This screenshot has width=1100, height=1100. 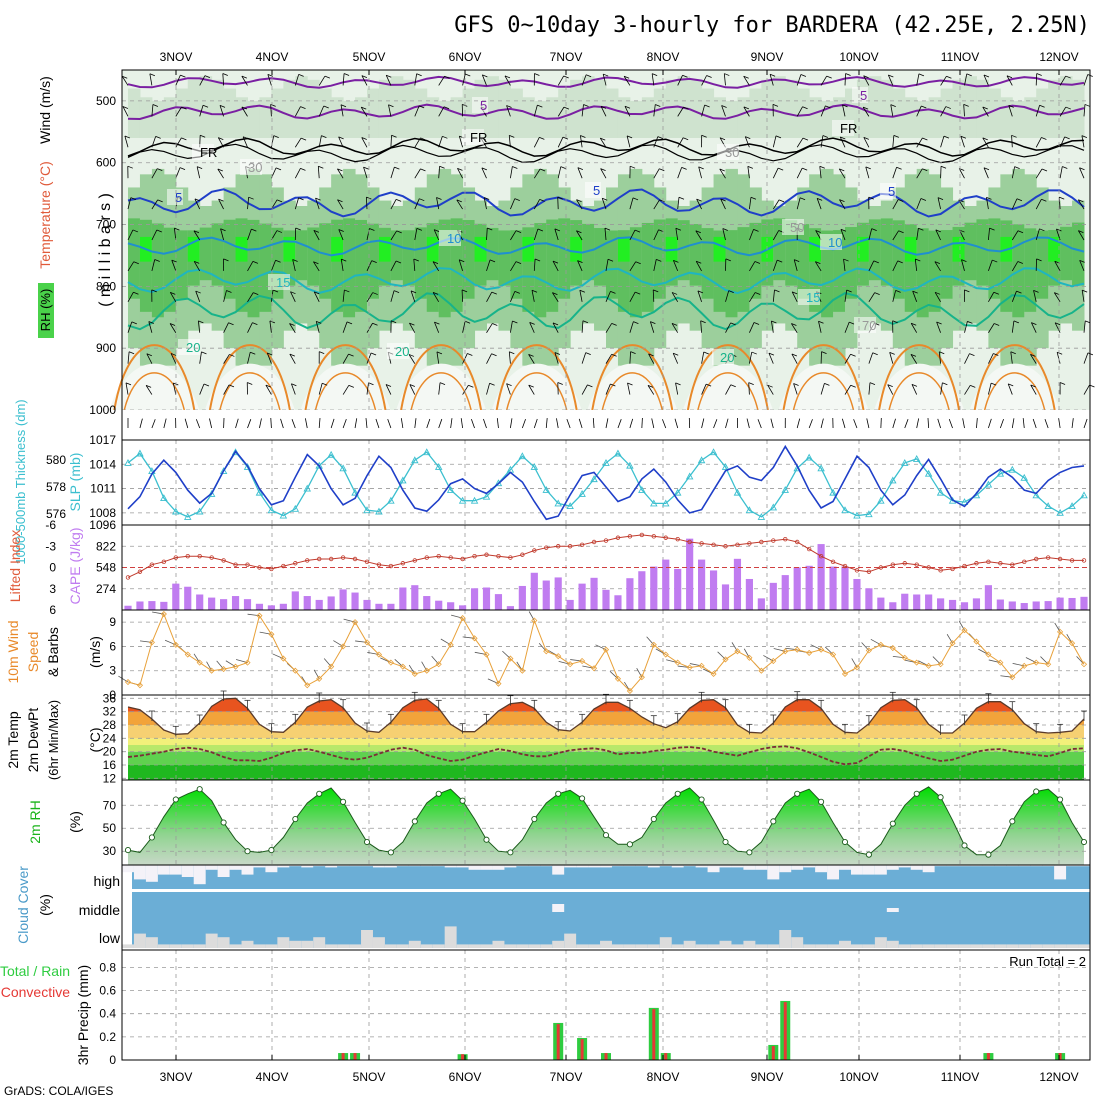 I want to click on upper-ytick-3: 800, so click(x=106, y=286).